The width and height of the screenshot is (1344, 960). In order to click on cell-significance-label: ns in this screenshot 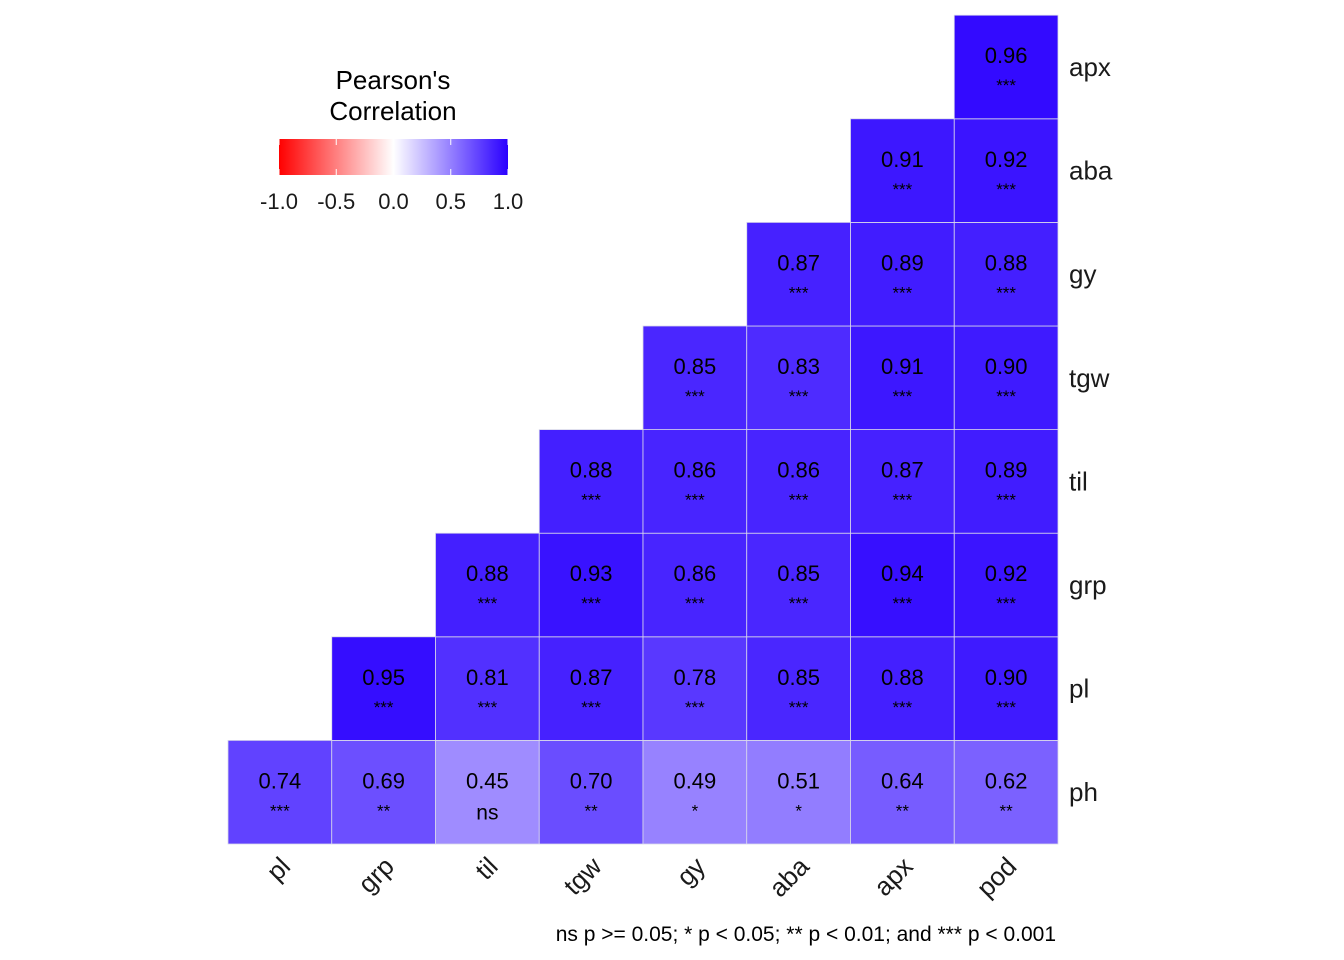, I will do `click(487, 812)`.